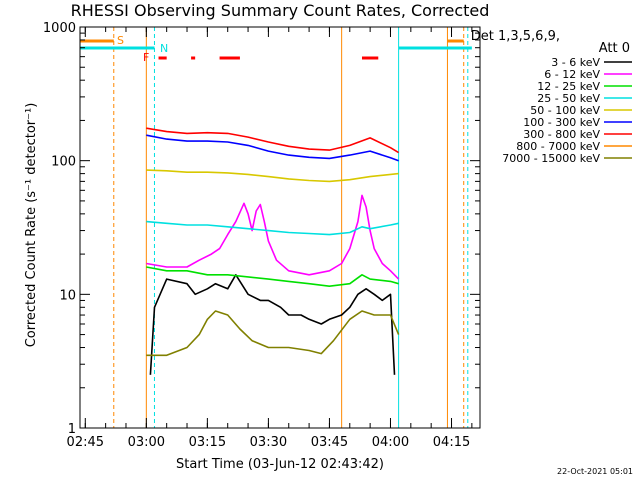 This screenshot has height=485, width=640. Describe the element at coordinates (164, 48) in the screenshot. I see `flag-marker-n: N` at that location.